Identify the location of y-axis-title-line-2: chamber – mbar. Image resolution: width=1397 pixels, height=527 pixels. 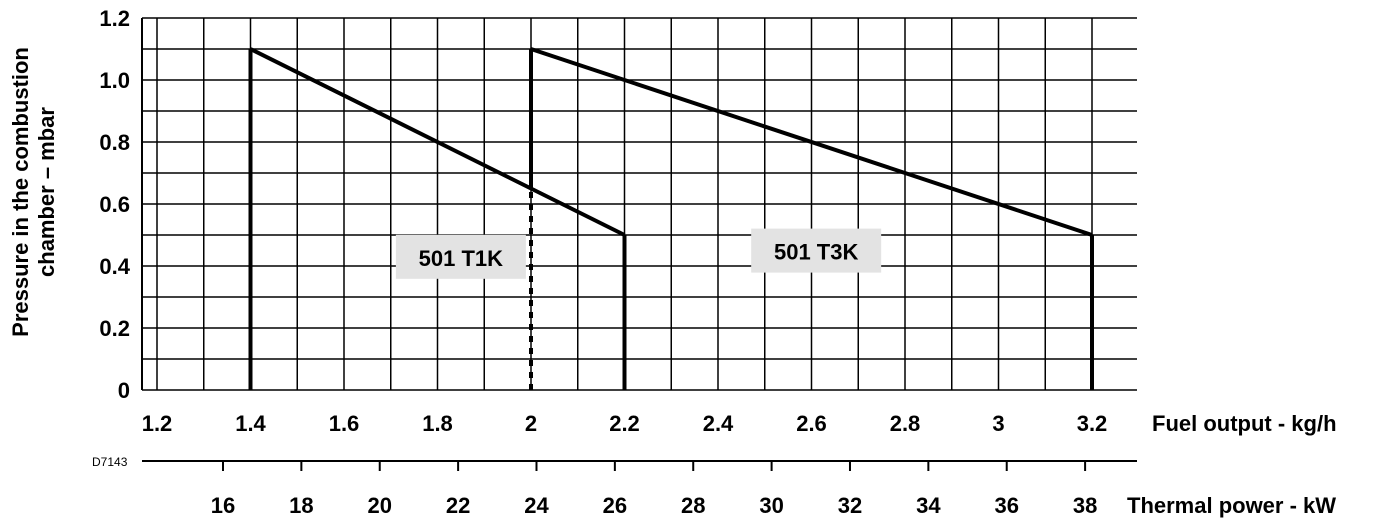
(46, 192).